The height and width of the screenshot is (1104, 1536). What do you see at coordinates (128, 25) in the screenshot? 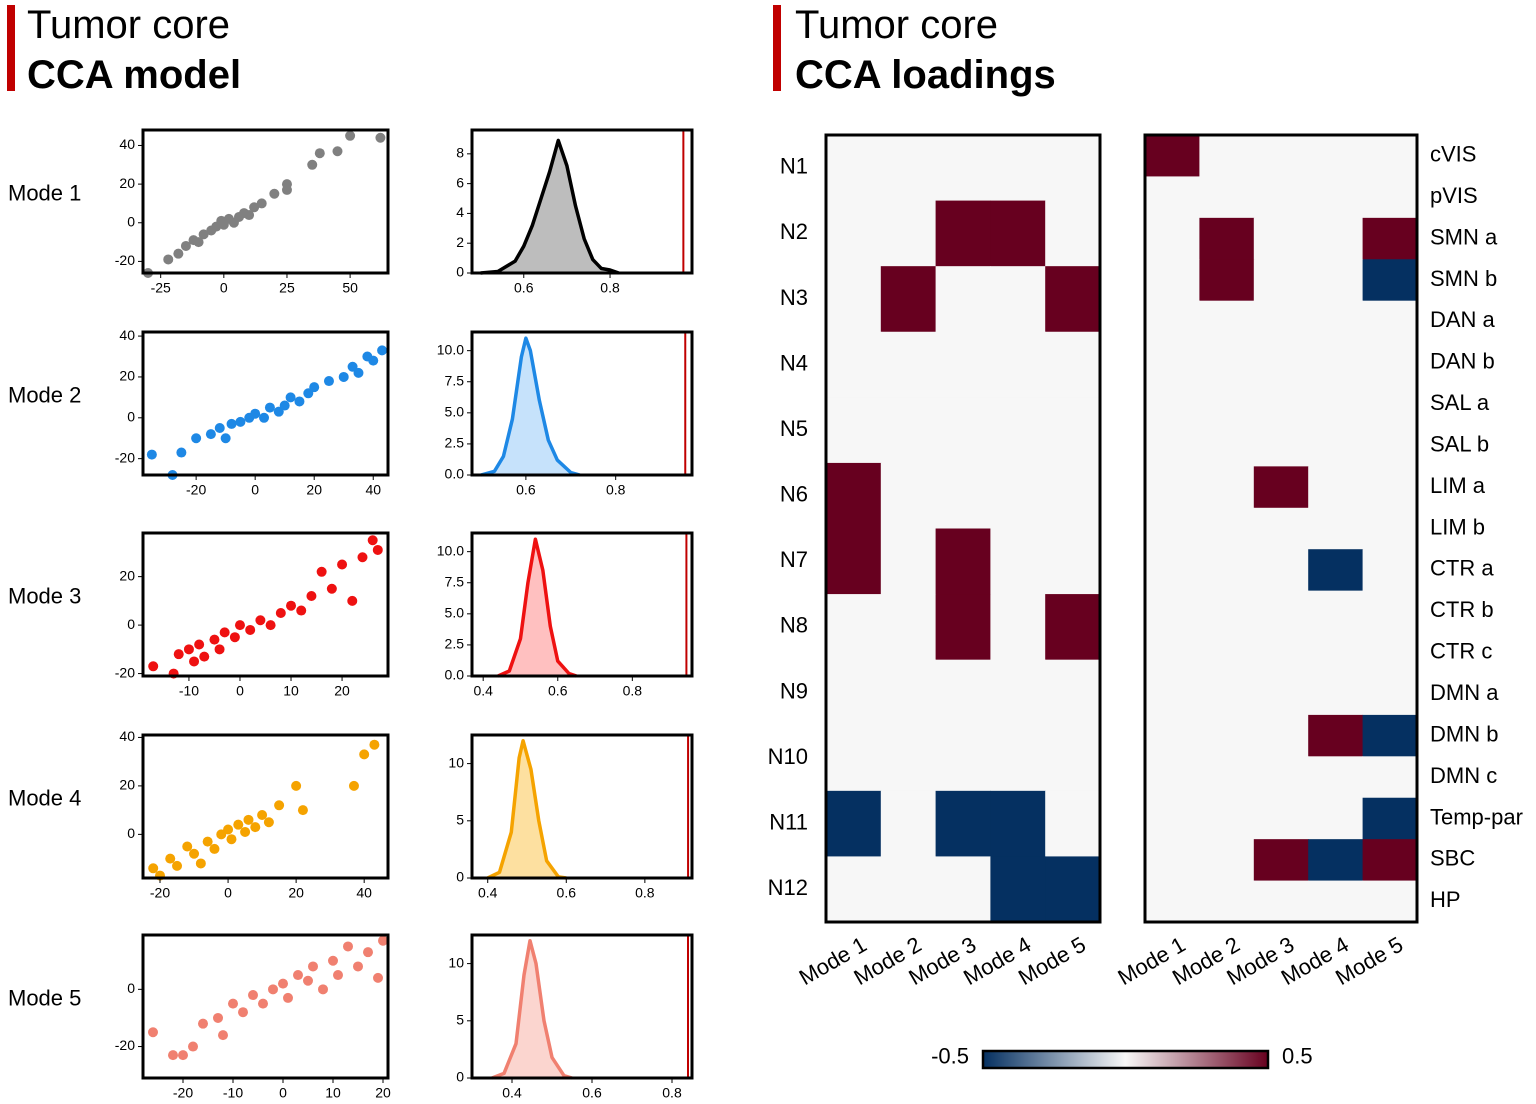
I see `panel-title: Tumor core` at bounding box center [128, 25].